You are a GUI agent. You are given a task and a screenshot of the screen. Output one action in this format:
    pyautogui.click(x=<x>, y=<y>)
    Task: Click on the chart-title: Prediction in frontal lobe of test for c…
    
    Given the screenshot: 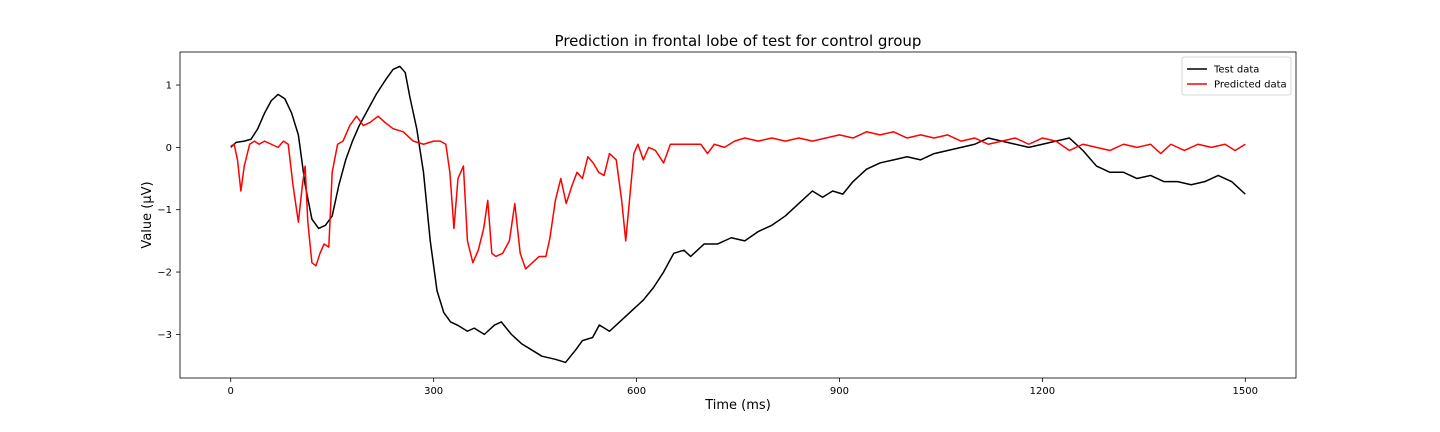 What is the action you would take?
    pyautogui.click(x=738, y=41)
    